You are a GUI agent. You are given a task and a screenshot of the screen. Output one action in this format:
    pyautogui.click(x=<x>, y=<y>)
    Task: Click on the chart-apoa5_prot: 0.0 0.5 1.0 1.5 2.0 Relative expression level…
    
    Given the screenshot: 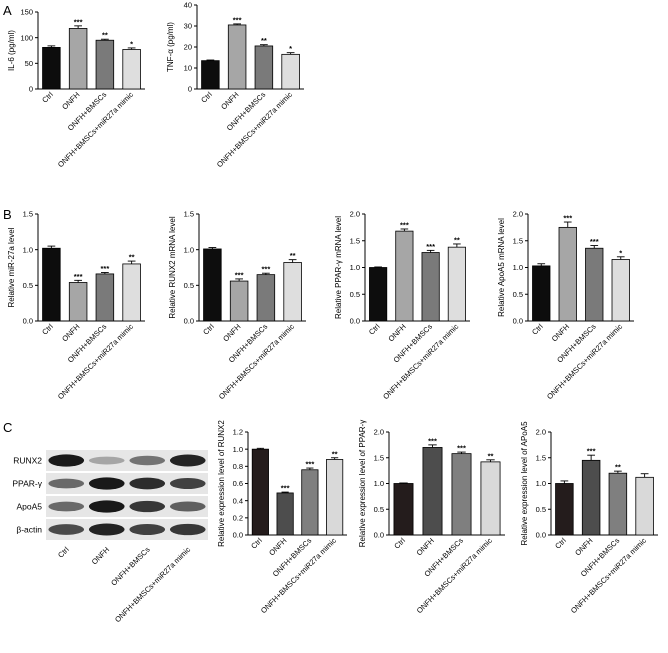 What is the action you would take?
    pyautogui.click(x=589, y=518)
    